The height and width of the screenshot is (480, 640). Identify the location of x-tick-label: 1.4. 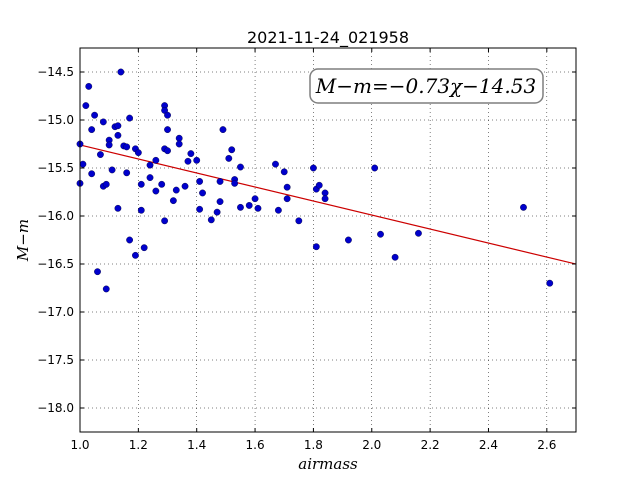
(196, 445).